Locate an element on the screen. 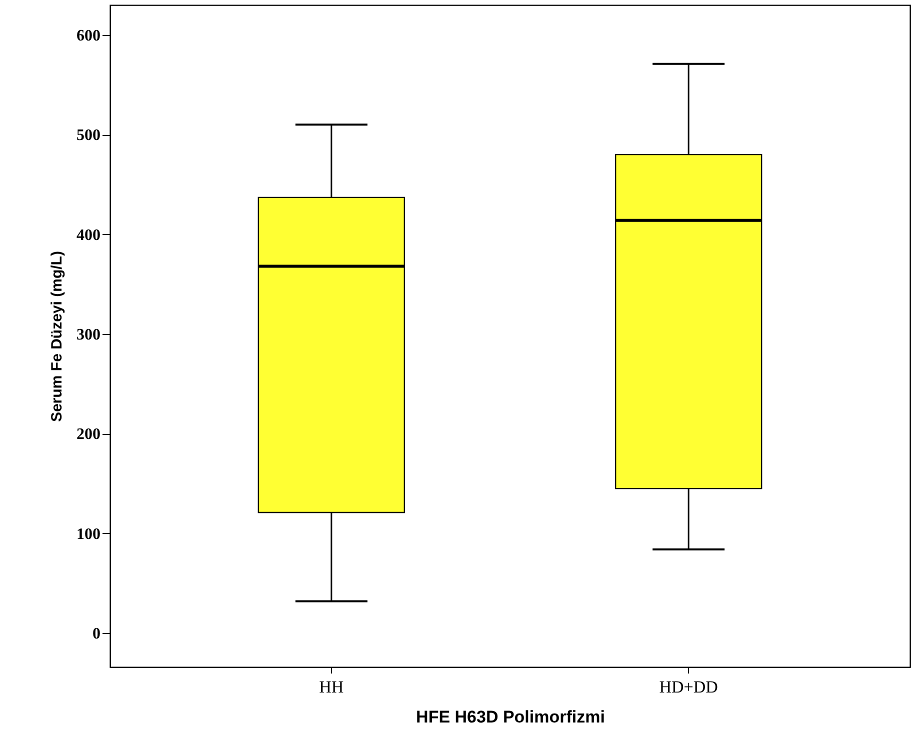 This screenshot has height=753, width=915. x-tick-label: HD+DD is located at coordinates (688, 687).